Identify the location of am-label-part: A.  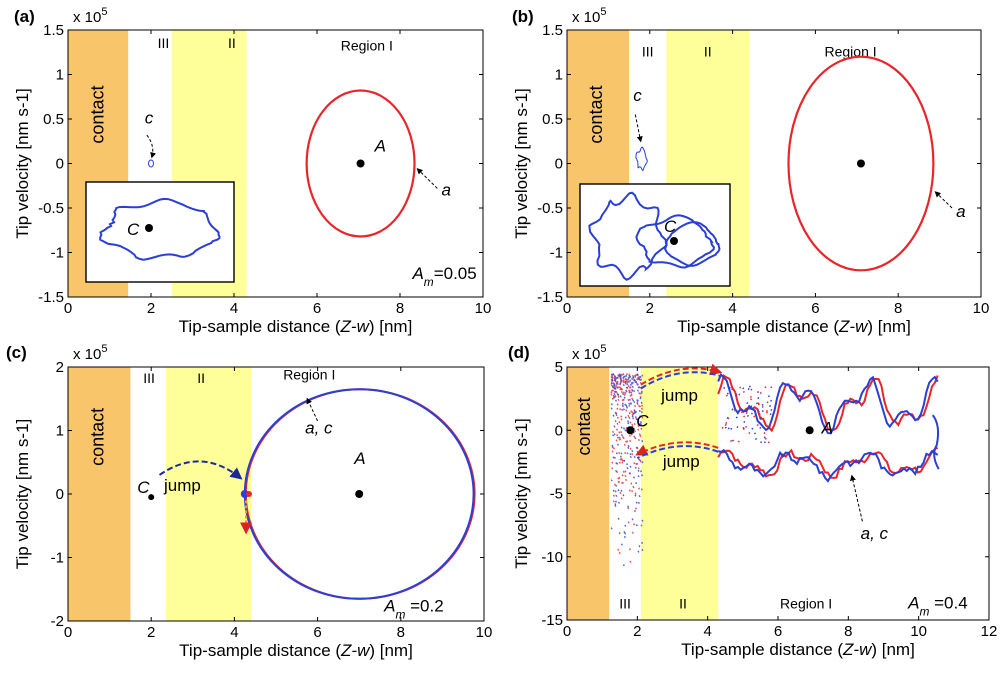
(389, 605).